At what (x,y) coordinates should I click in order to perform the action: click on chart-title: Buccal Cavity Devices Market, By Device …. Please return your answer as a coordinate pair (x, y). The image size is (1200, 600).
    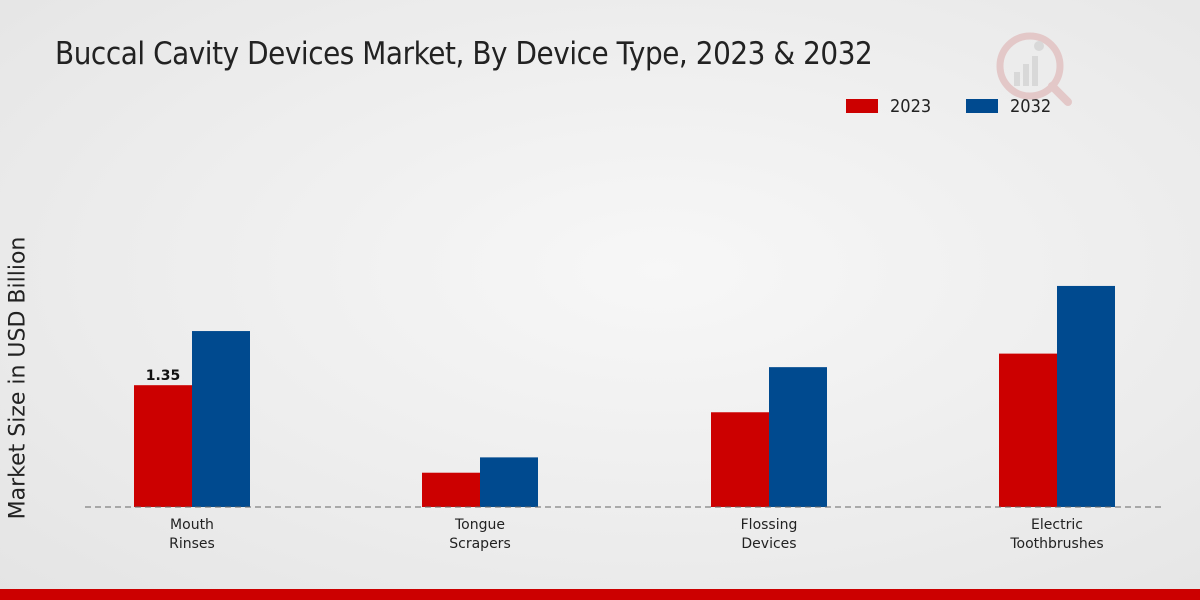
    Looking at the image, I should click on (464, 54).